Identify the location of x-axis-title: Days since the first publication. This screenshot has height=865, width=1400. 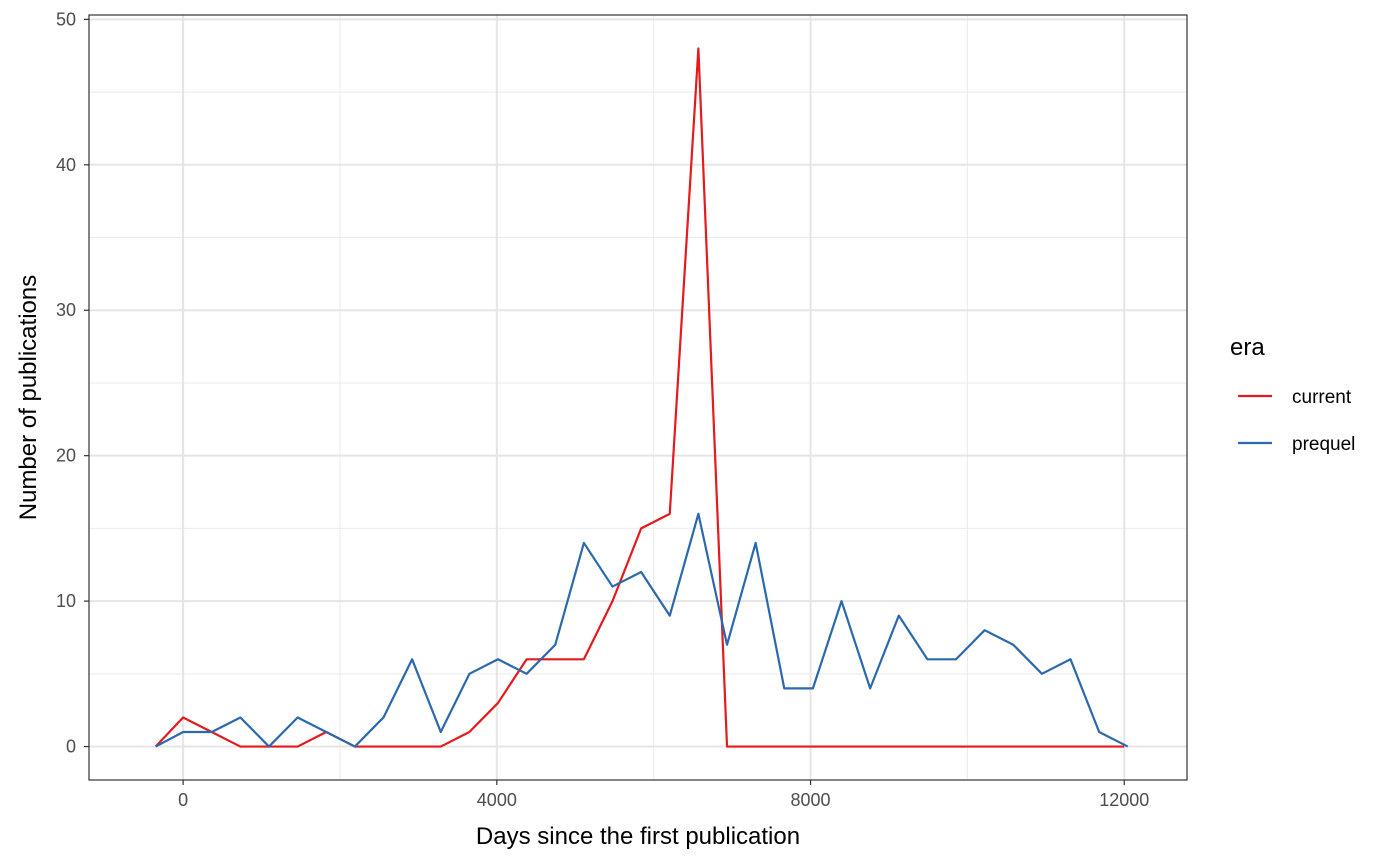
(638, 836).